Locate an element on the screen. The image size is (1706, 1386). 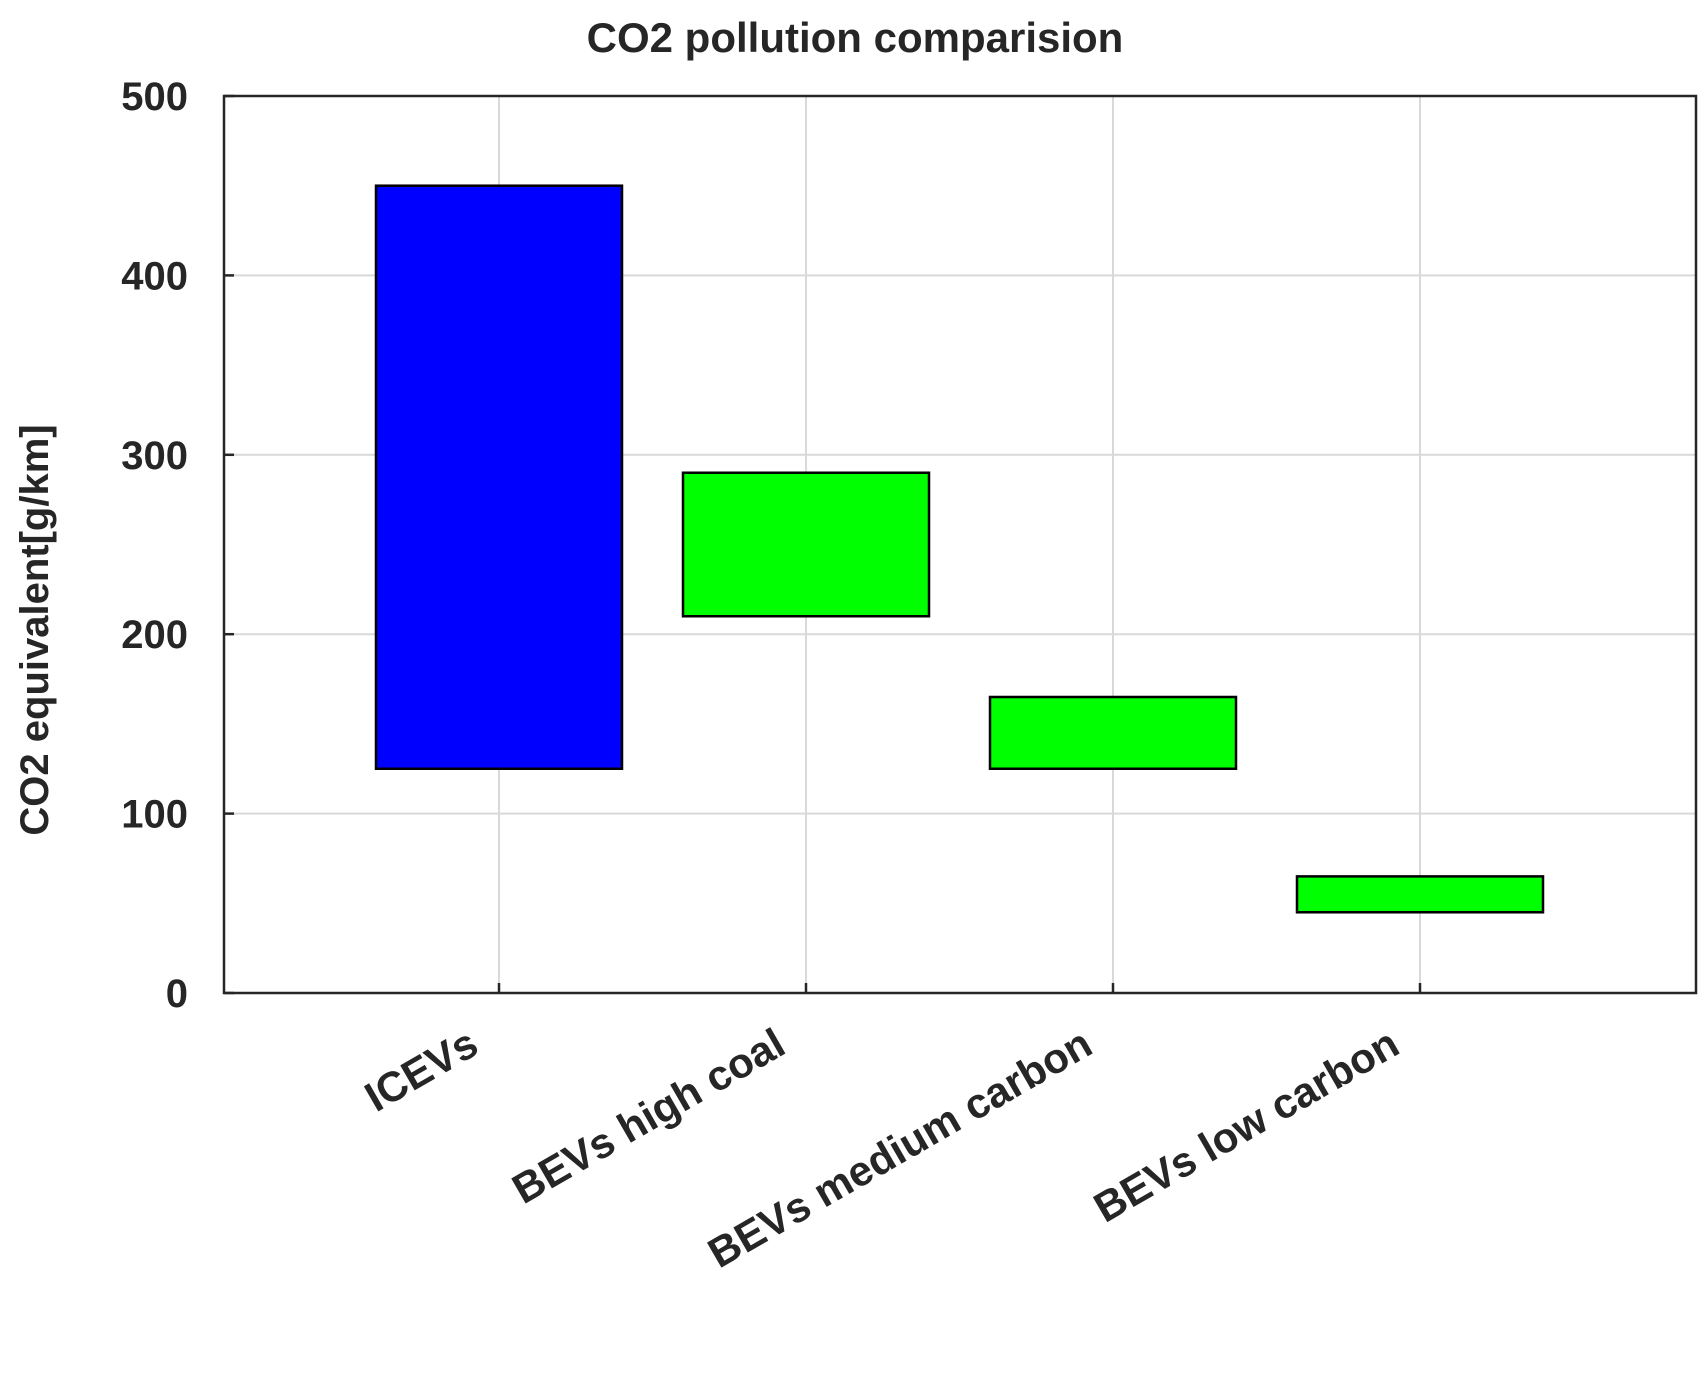
y-tick-label: 0 is located at coordinates (177, 994).